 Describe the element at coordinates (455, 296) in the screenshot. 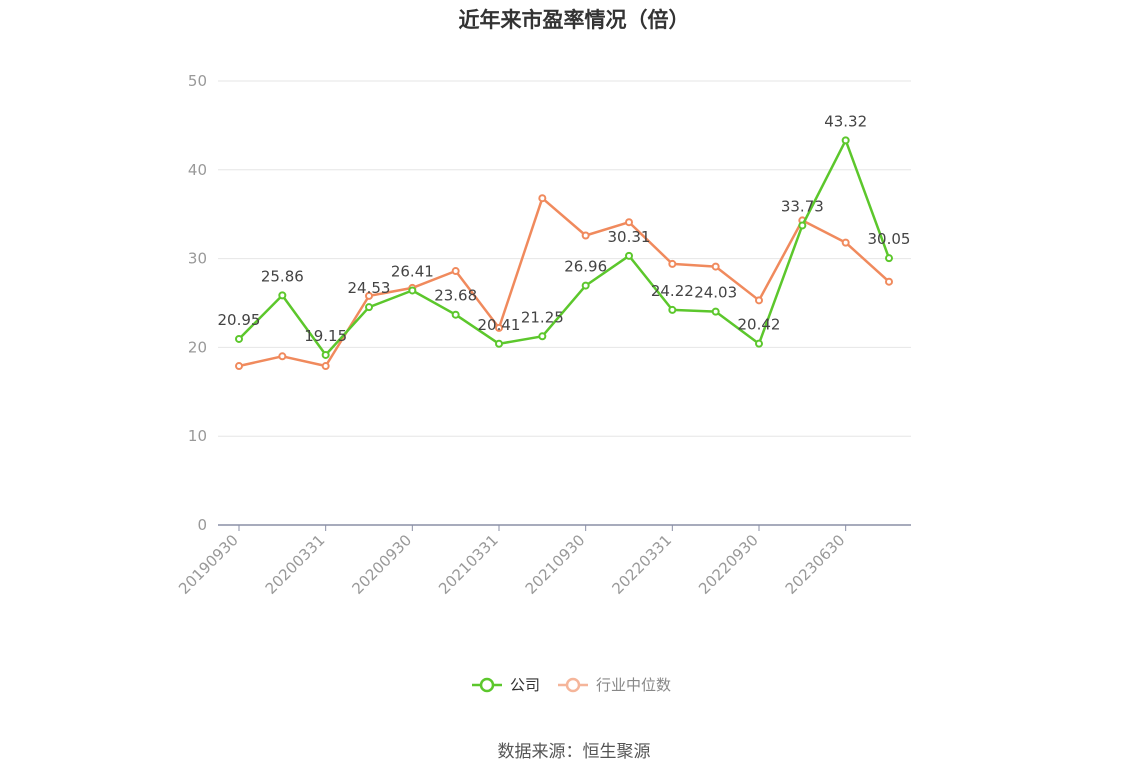

I see `data-label: 23.68` at that location.